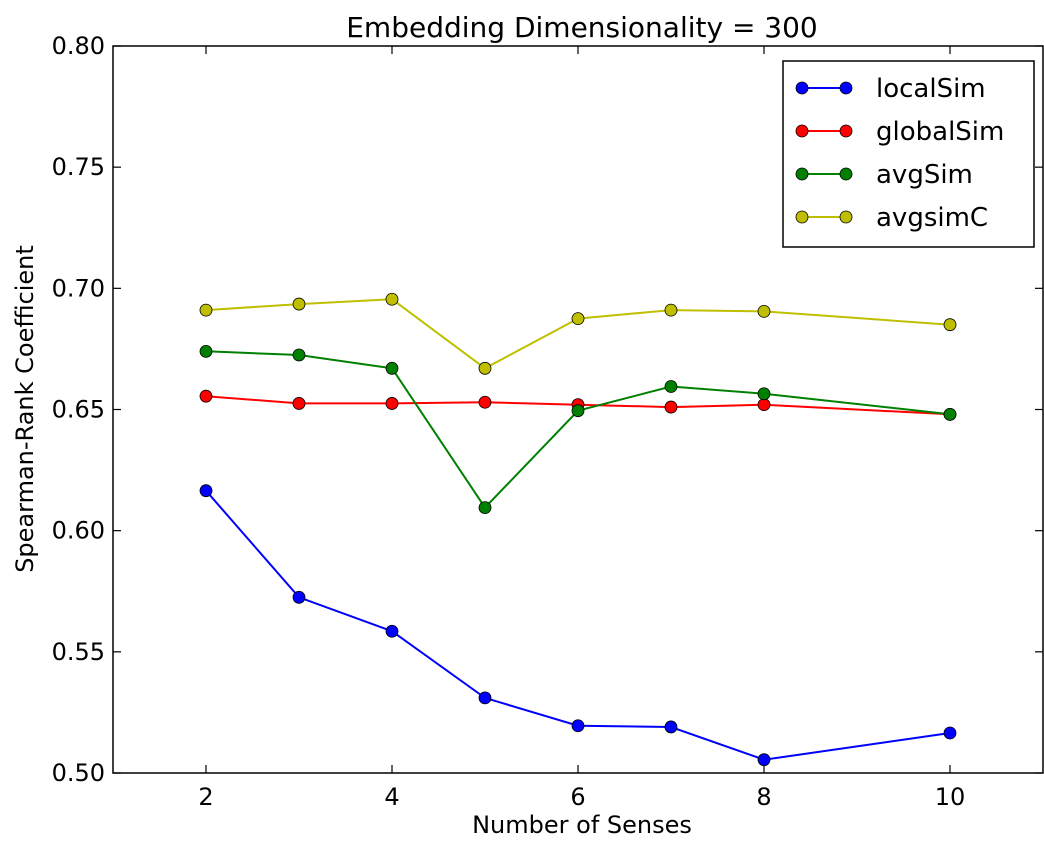 Image resolution: width=1044 pixels, height=841 pixels. I want to click on x-tick-label: 6, so click(577, 797).